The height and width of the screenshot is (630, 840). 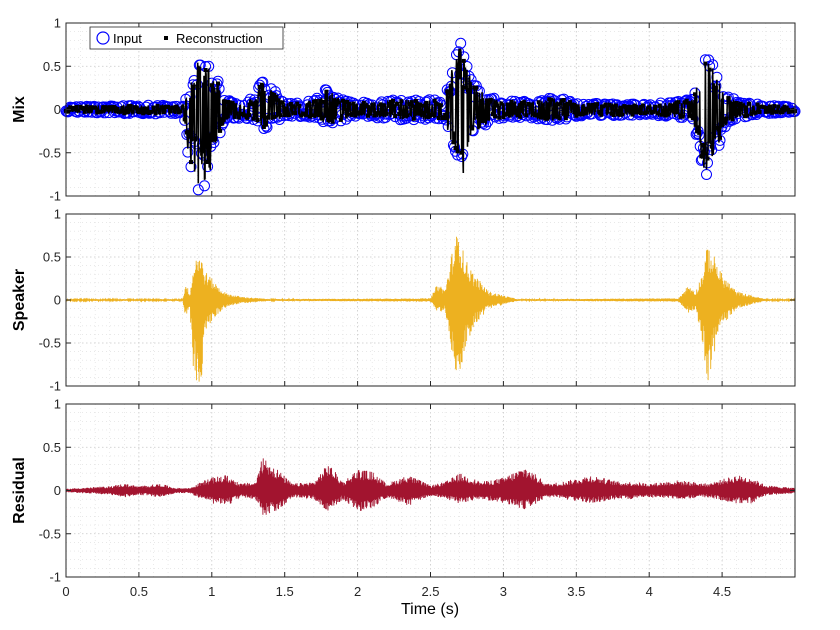 What do you see at coordinates (139, 591) in the screenshot?
I see `x-tick-label: 0.5` at bounding box center [139, 591].